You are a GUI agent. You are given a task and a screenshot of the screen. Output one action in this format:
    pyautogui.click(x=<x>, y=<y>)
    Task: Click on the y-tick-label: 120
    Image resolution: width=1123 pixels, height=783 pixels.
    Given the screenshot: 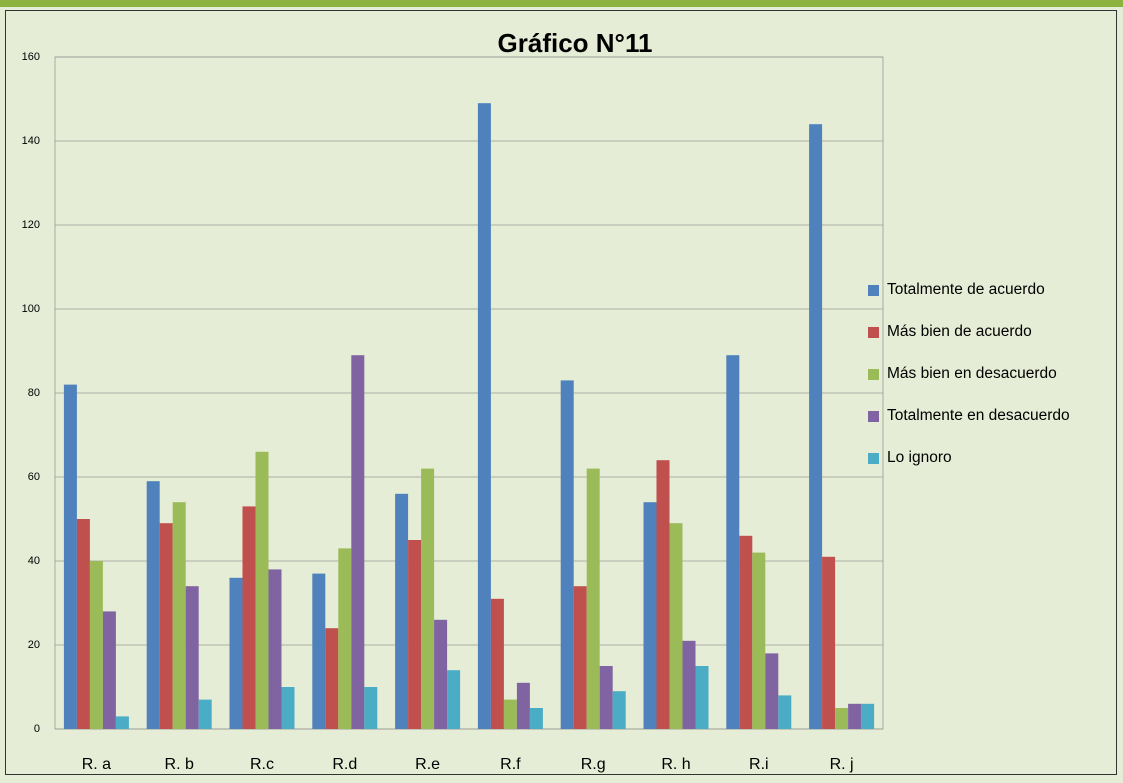 What is the action you would take?
    pyautogui.click(x=31, y=225)
    